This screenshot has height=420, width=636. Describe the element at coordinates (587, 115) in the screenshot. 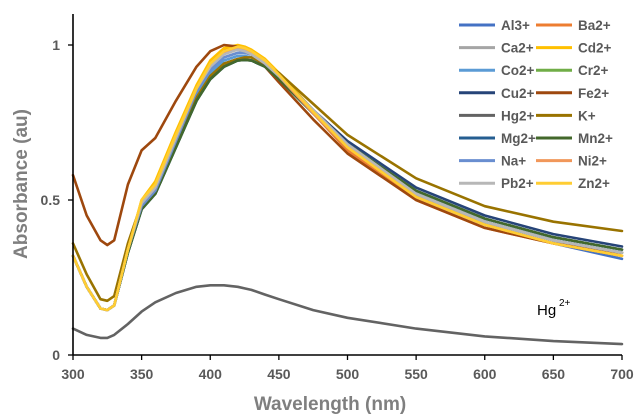

I see `legend-label: K+` at that location.